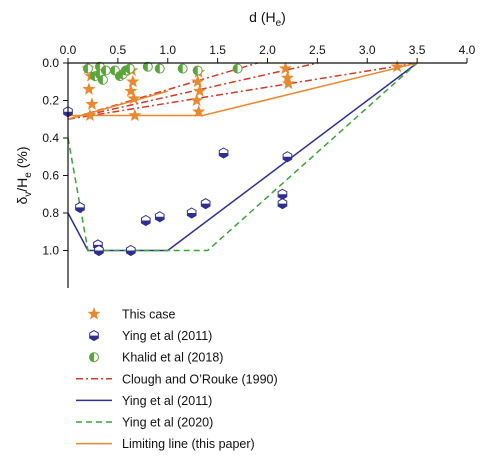 Image resolution: width=500 pixels, height=476 pixels. Describe the element at coordinates (200, 379) in the screenshot. I see `legend-label-3: Clough and O’Rouke (1990)` at that location.